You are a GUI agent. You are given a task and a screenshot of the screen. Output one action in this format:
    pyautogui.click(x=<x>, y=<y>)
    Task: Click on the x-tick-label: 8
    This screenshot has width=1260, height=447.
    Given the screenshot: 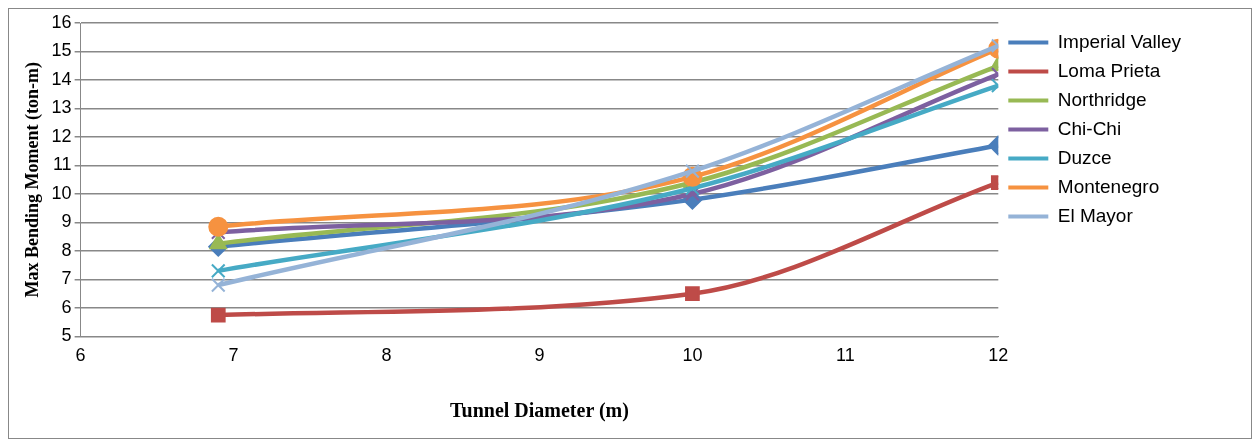 What is the action you would take?
    pyautogui.click(x=386, y=355)
    